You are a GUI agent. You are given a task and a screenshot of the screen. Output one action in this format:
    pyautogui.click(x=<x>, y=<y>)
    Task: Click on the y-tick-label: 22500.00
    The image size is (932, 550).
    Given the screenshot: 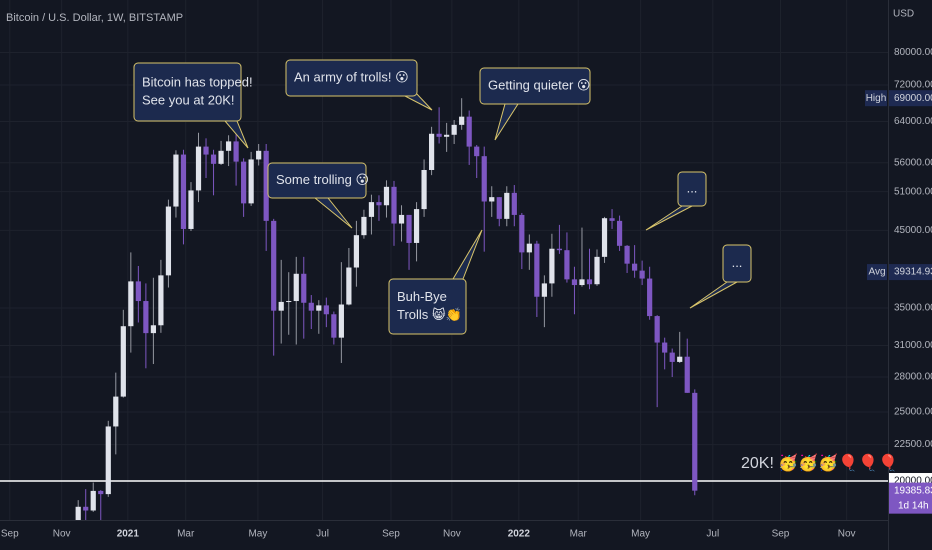 What is the action you would take?
    pyautogui.click(x=913, y=444)
    